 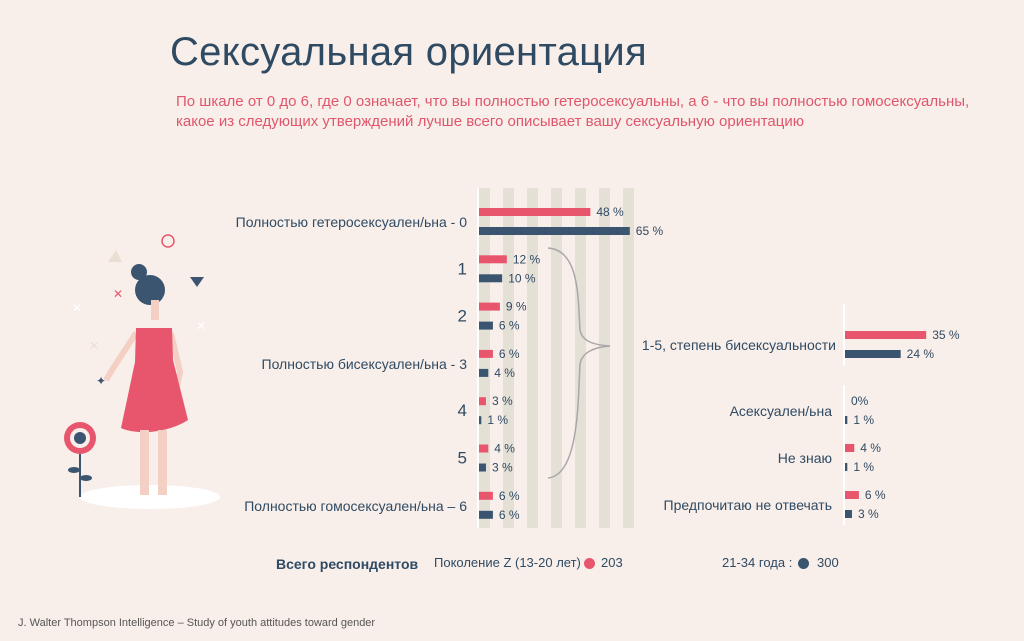 What do you see at coordinates (502, 401) in the screenshot?
I see `data-label-genz: 3 %` at bounding box center [502, 401].